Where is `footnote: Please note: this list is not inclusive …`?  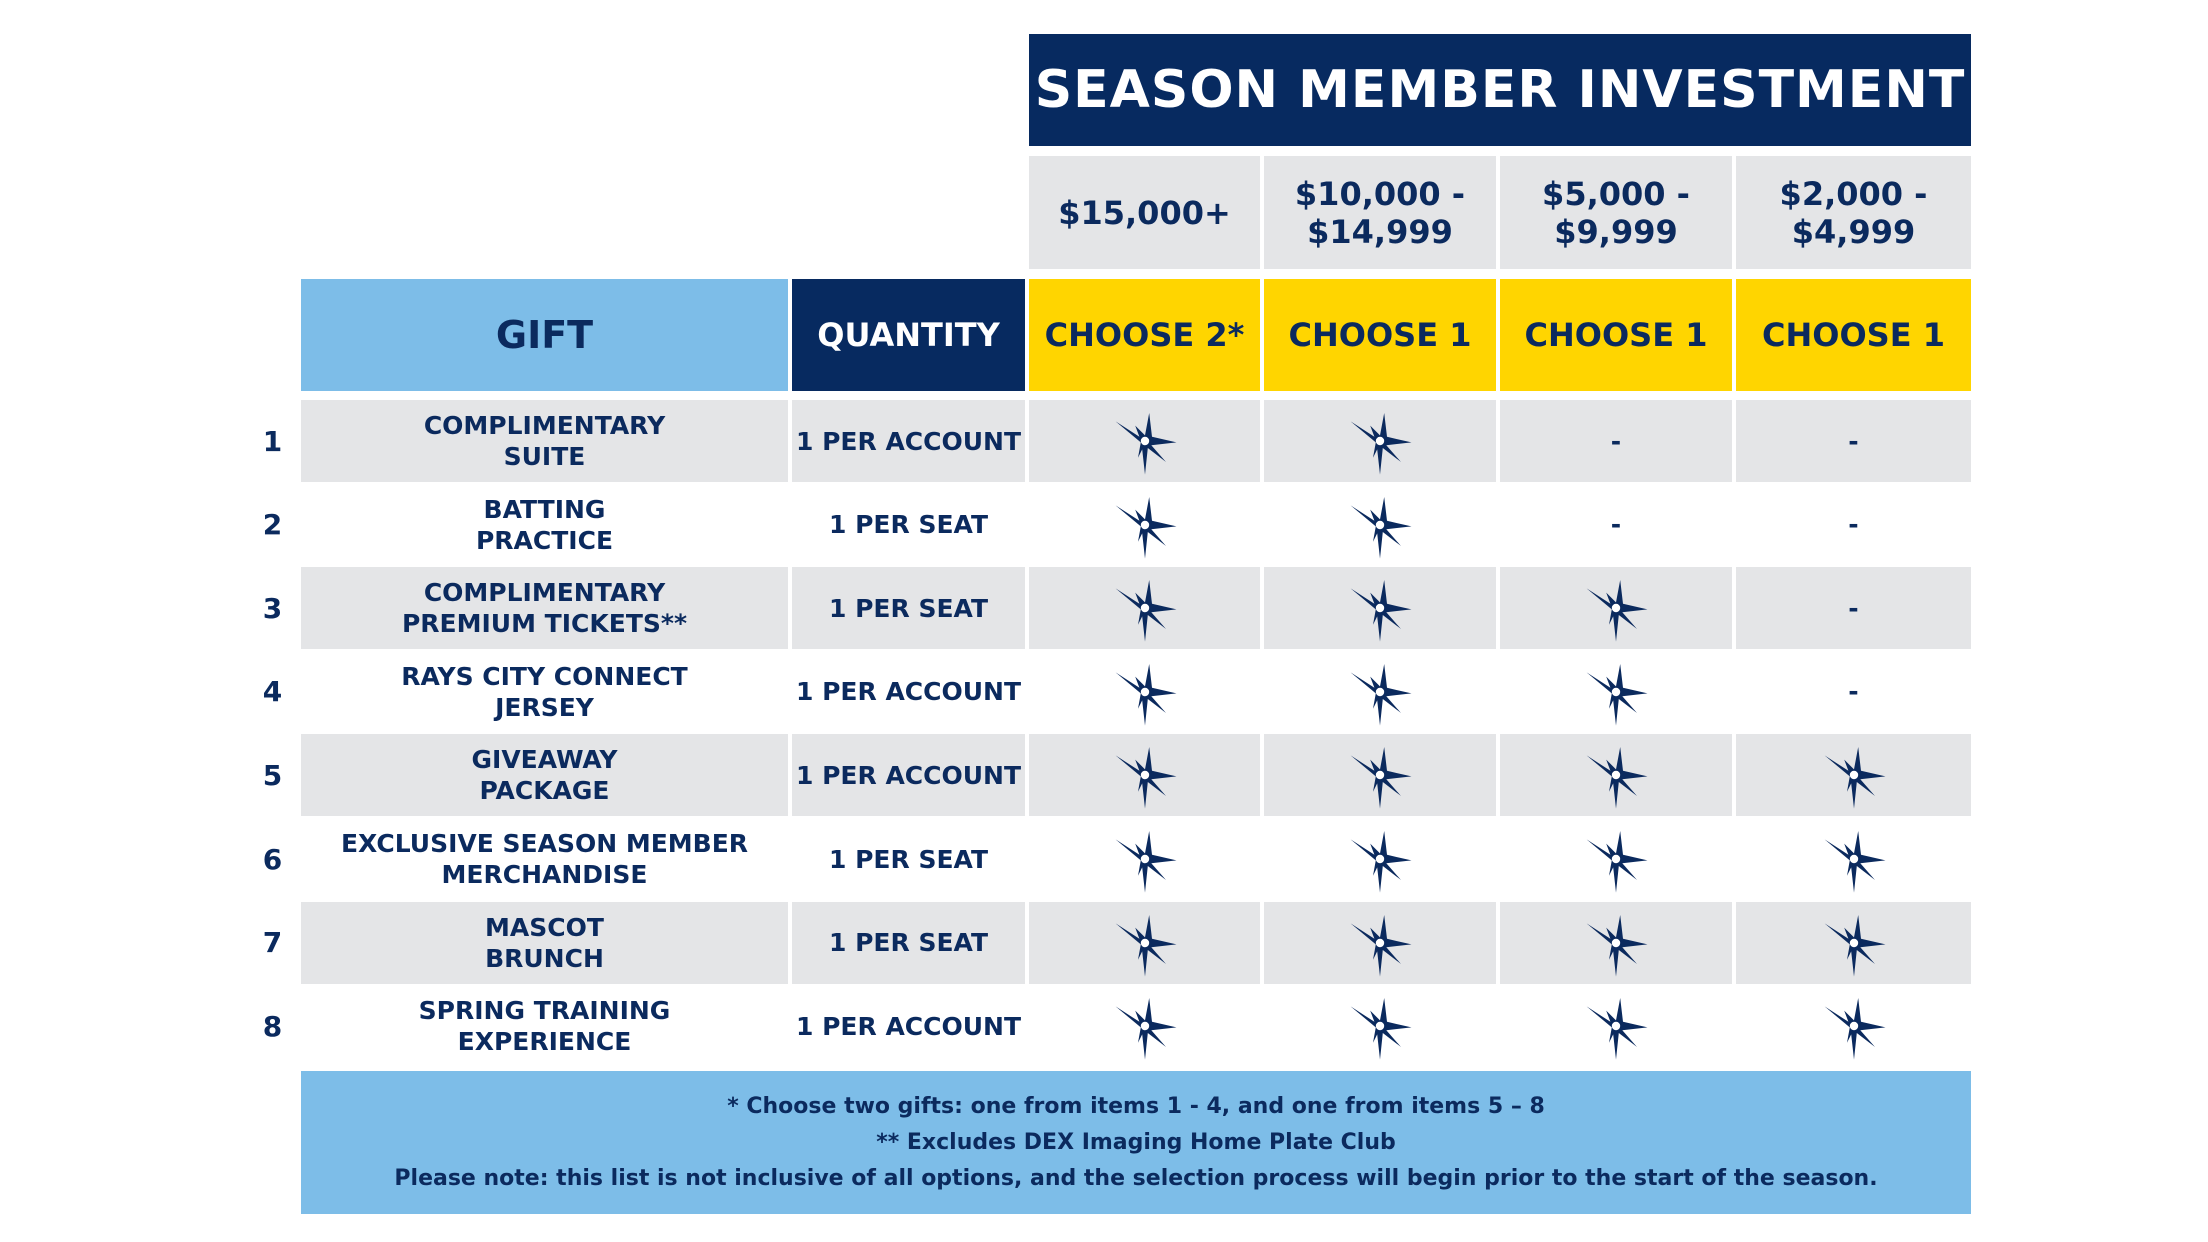
footnote: Please note: this list is not inclusive … is located at coordinates (1136, 1178).